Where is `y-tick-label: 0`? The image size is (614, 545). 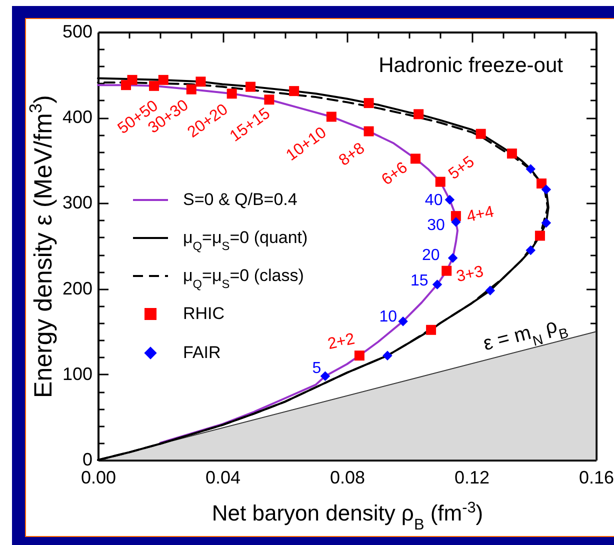 y-tick-label: 0 is located at coordinates (87, 460).